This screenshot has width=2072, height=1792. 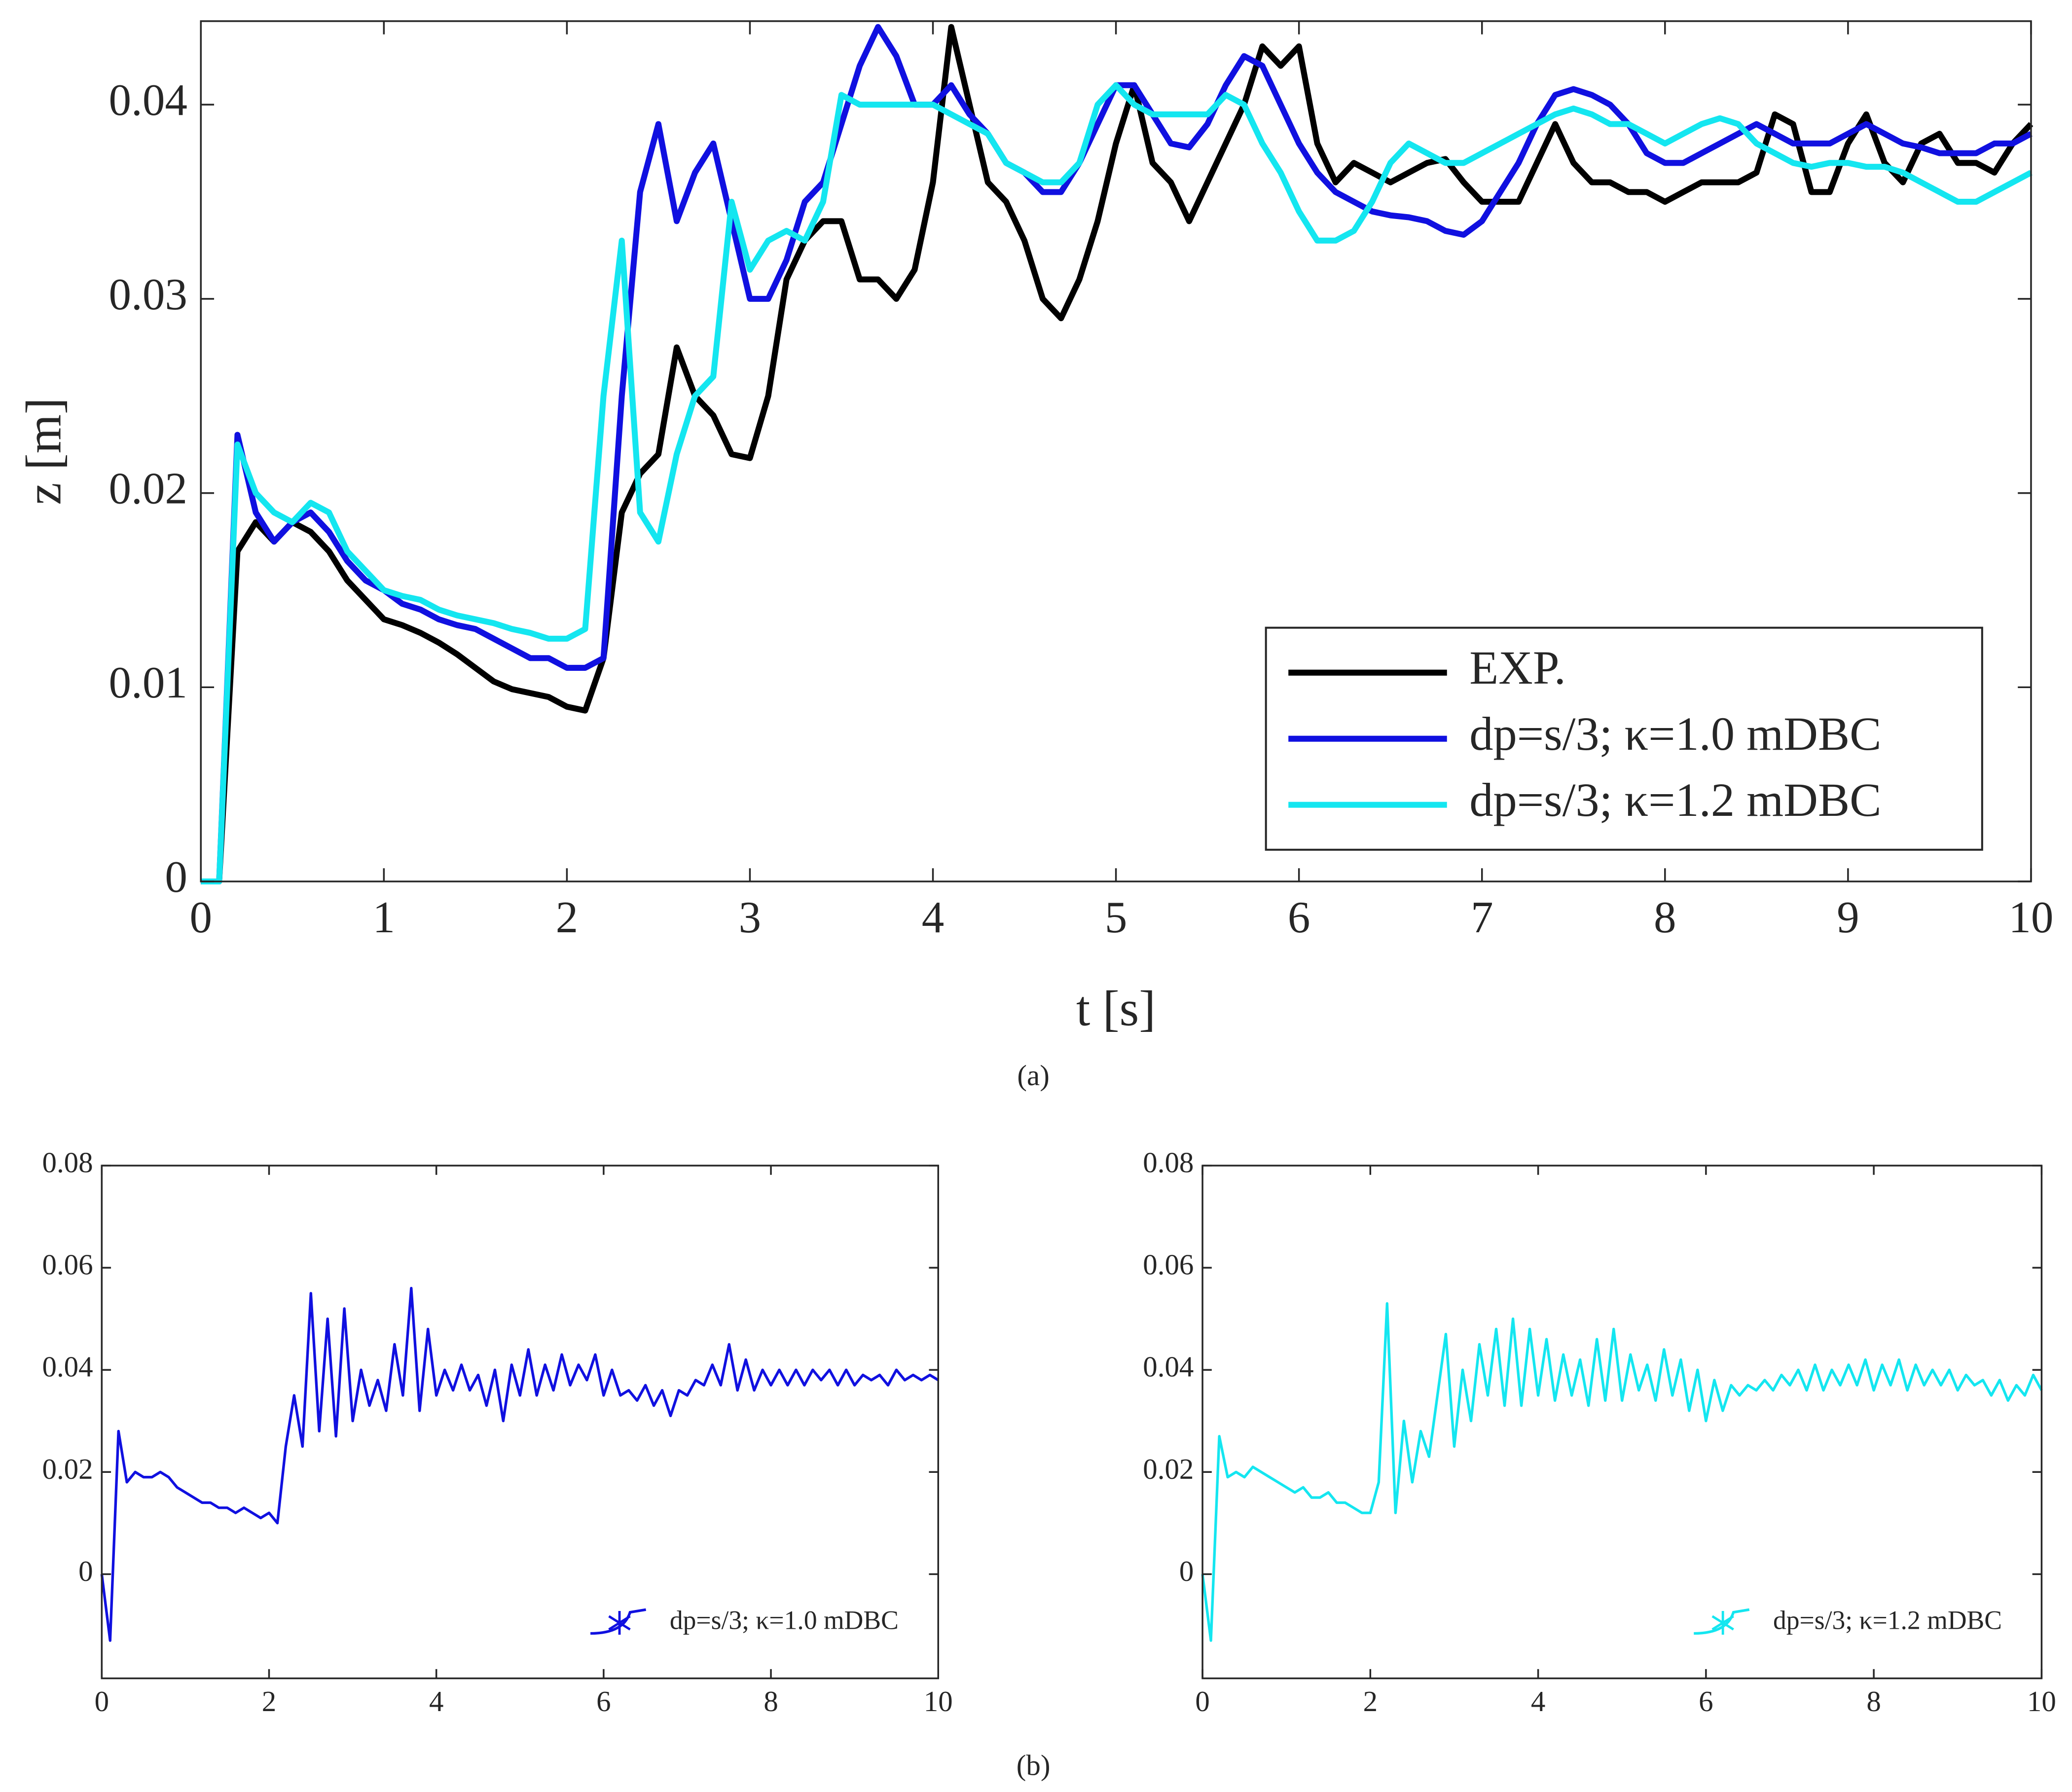 What do you see at coordinates (1517, 667) in the screenshot?
I see `legend-label: EXP.` at bounding box center [1517, 667].